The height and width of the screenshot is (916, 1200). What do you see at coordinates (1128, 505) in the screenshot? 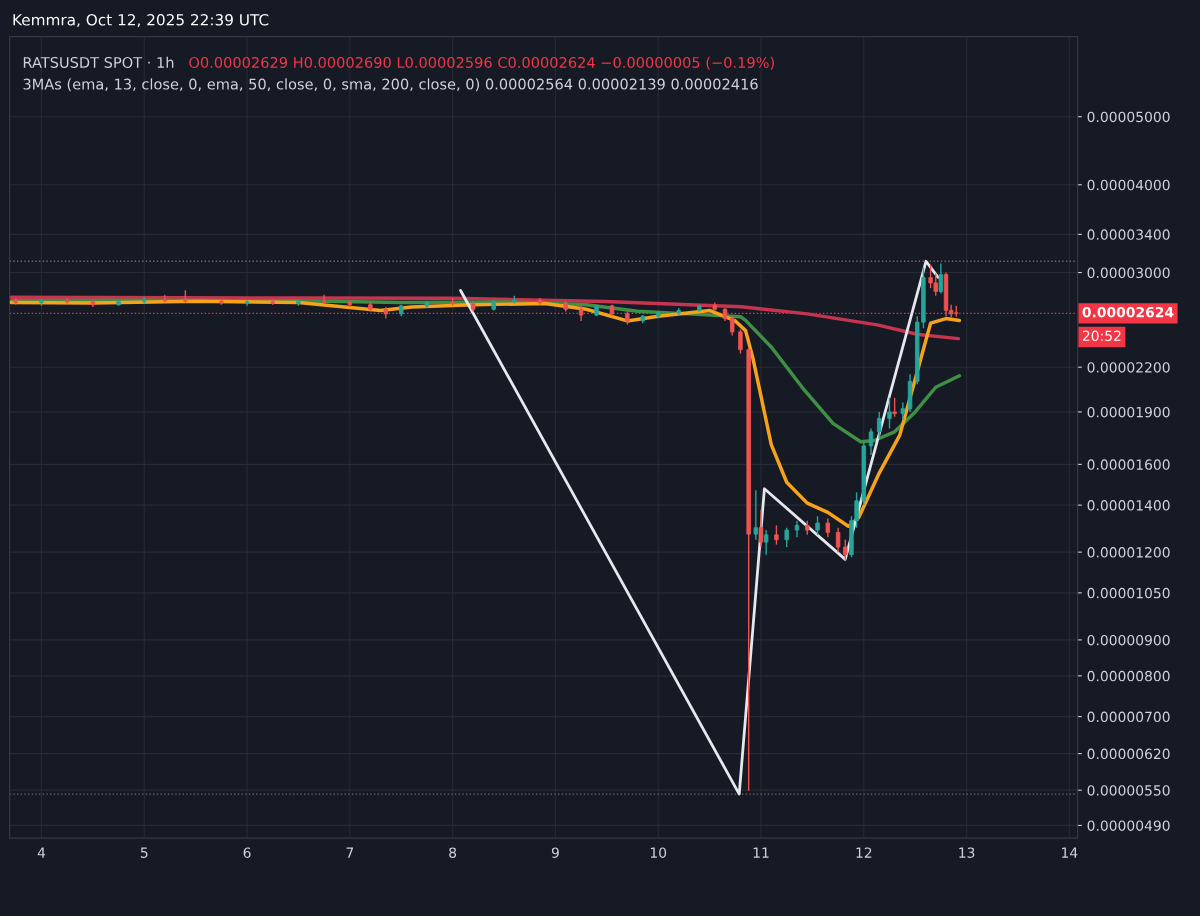
I see `y-tick-label: 0.00001400` at bounding box center [1128, 505].